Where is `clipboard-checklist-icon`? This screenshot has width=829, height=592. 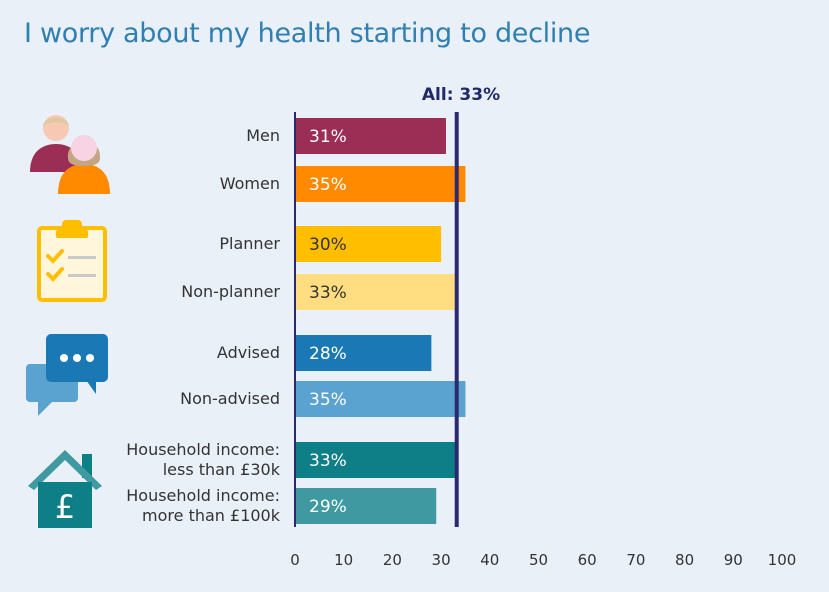
clipboard-checklist-icon is located at coordinates (72, 261).